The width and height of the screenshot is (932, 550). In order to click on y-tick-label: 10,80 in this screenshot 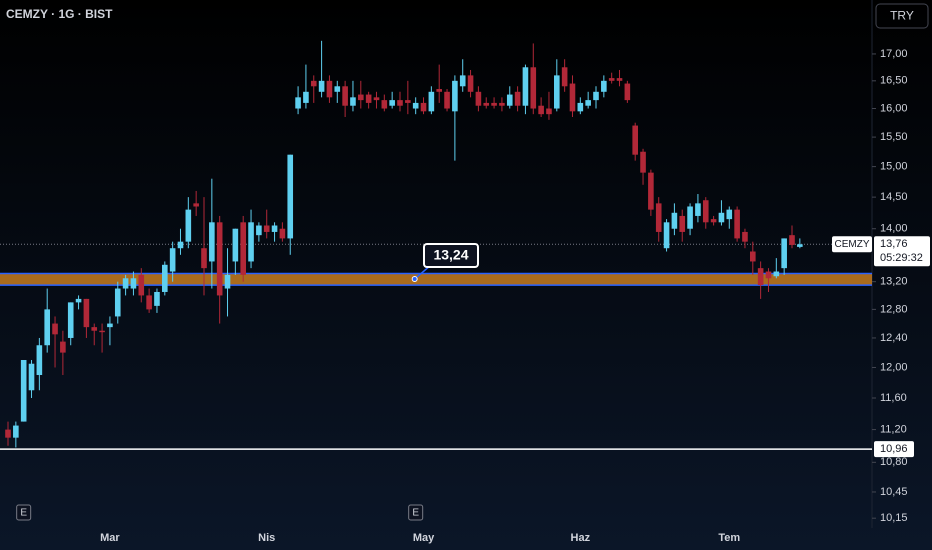, I will do `click(894, 462)`.